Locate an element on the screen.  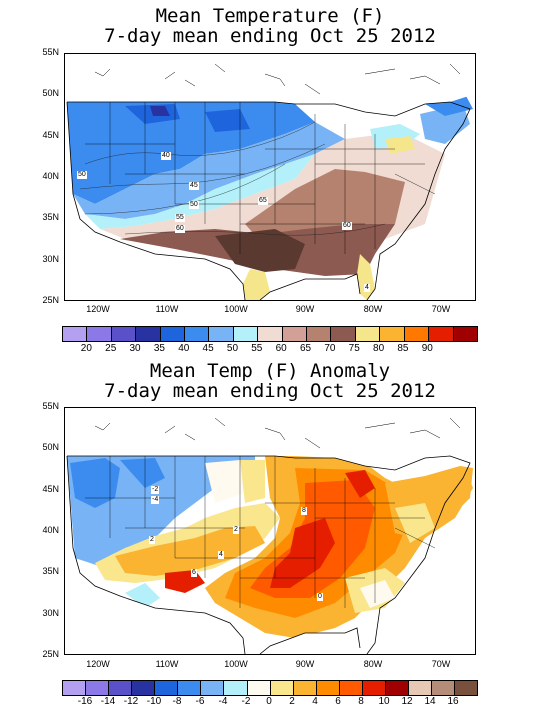
legend-label: 30 is located at coordinates (135, 348).